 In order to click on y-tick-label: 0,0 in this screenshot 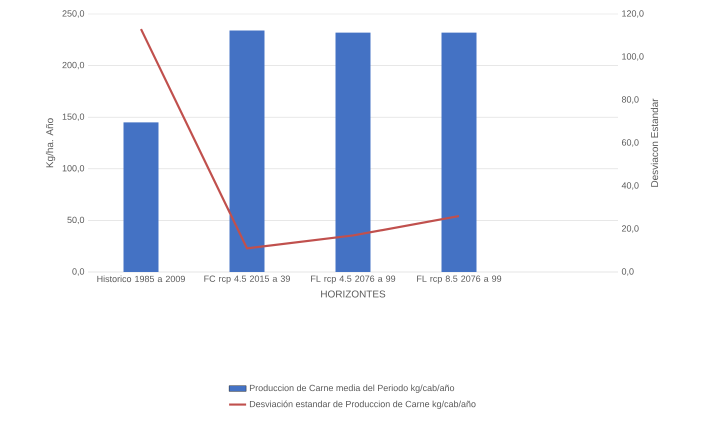, I will do `click(78, 272)`.